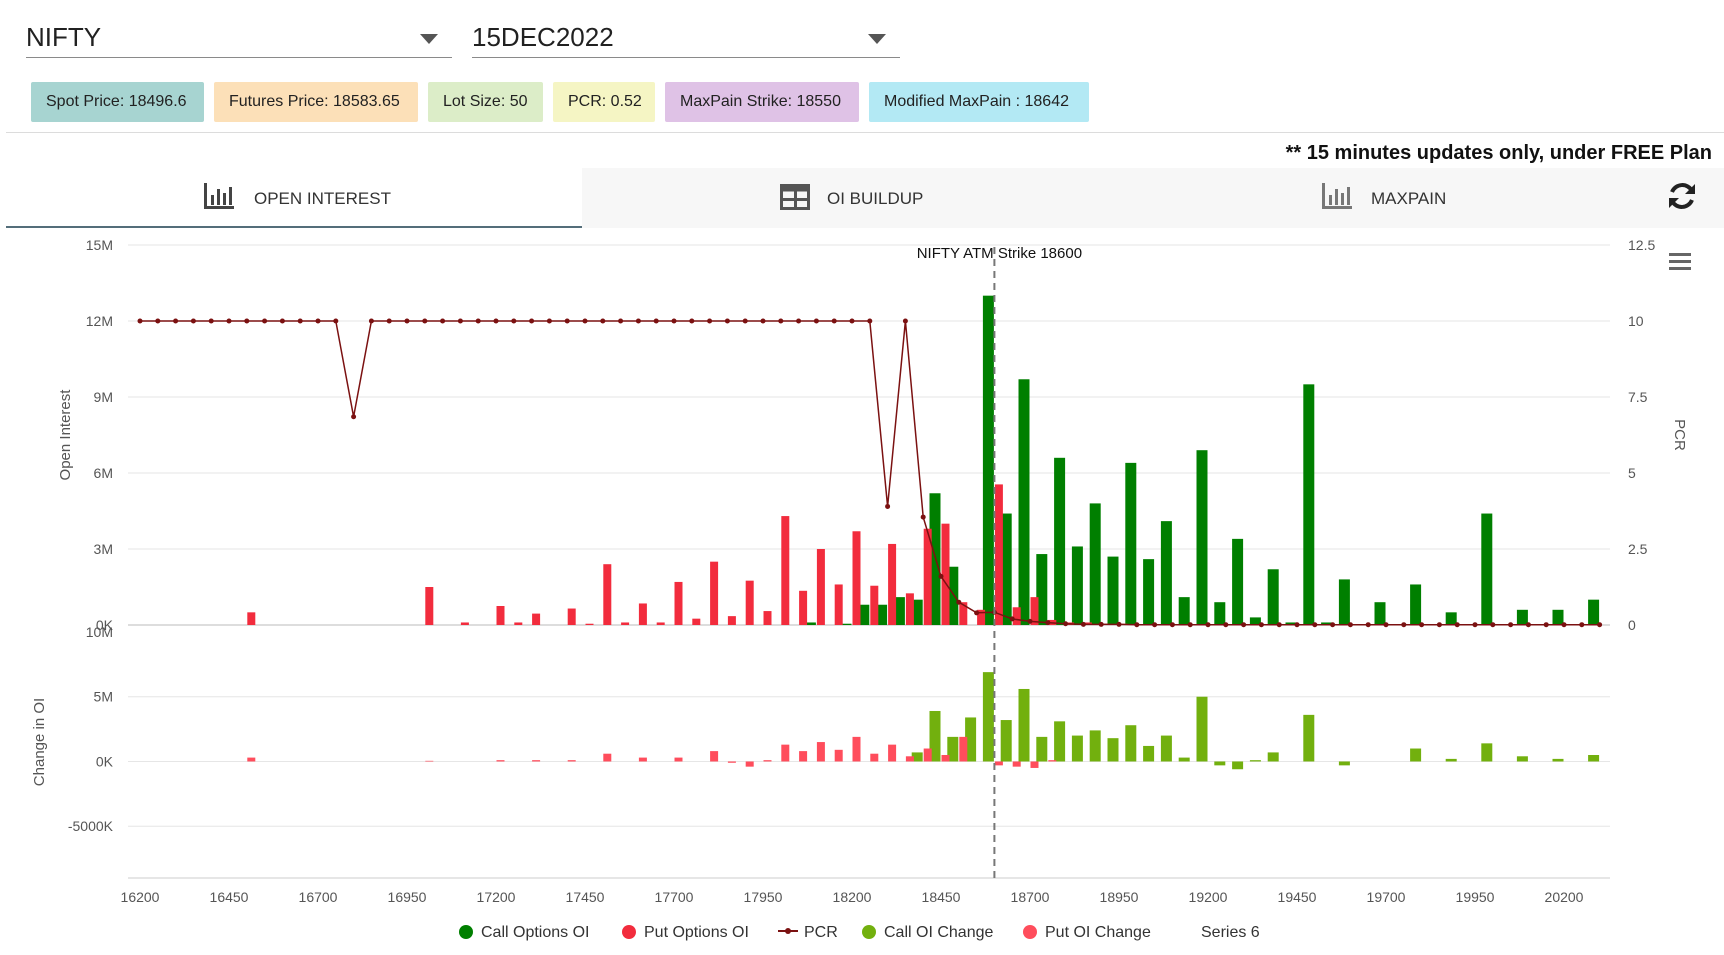  What do you see at coordinates (939, 932) in the screenshot?
I see `legend-label: Call OI Change` at bounding box center [939, 932].